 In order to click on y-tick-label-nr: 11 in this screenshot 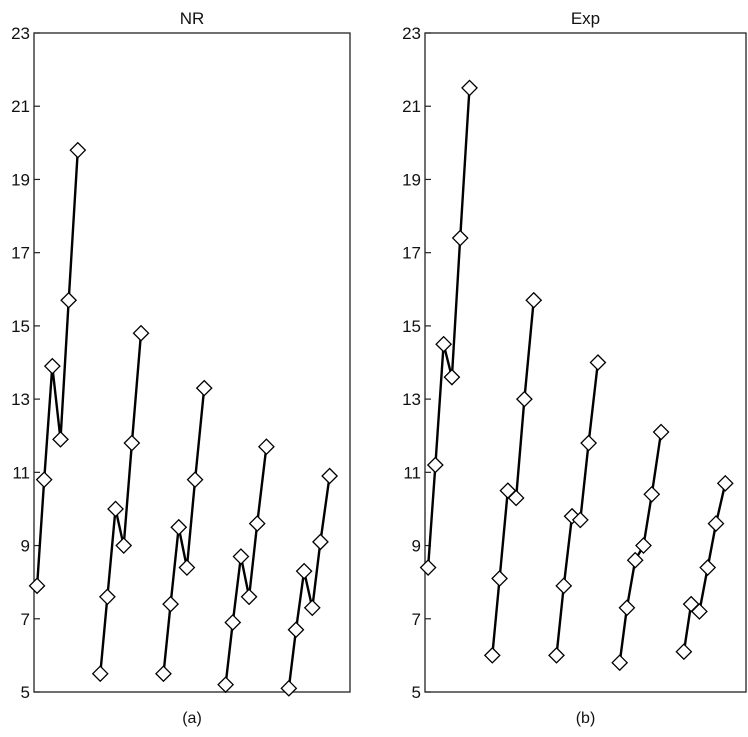, I will do `click(21, 472)`.